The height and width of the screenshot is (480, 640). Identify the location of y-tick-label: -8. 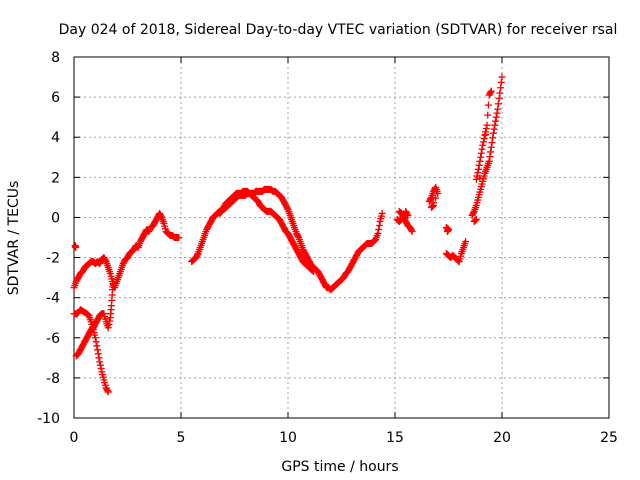
(53, 379).